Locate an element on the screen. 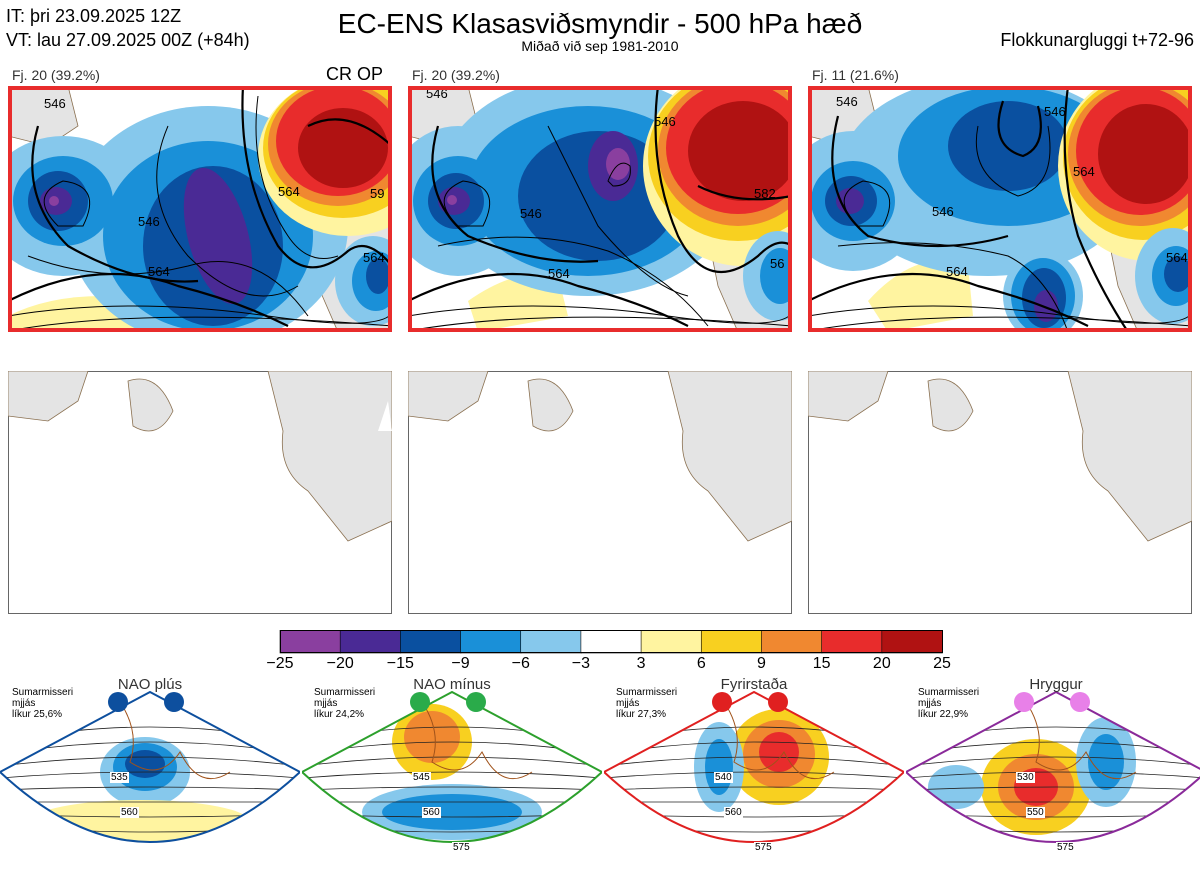 The width and height of the screenshot is (1200, 876). panel-2-contour-label-3: 546 is located at coordinates (665, 121).